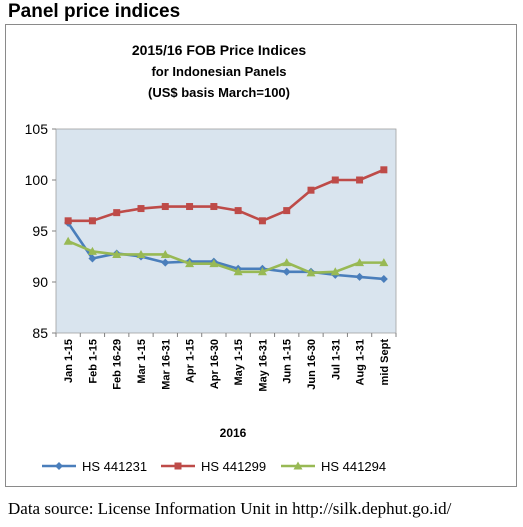  Describe the element at coordinates (233, 433) in the screenshot. I see `x-axis-title: 2016` at that location.